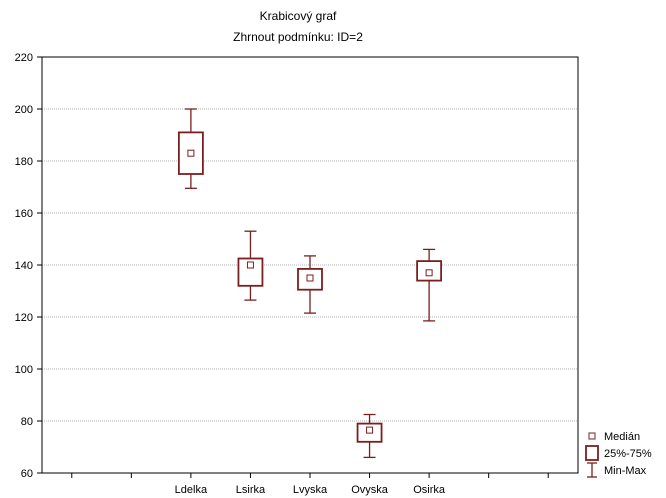  I want to click on y-tick-label: 60, so click(27, 474).